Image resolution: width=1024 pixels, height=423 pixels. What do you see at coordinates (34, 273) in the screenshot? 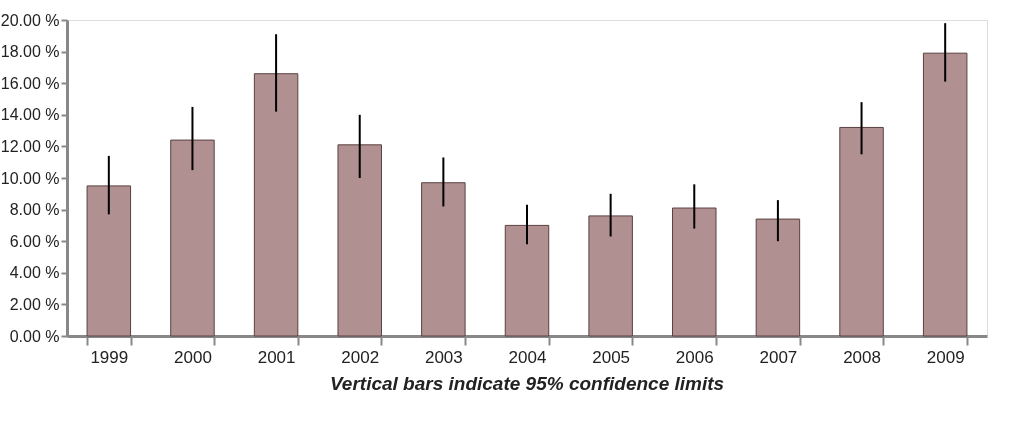
I see `y-tick-label: 4.00 %` at bounding box center [34, 273].